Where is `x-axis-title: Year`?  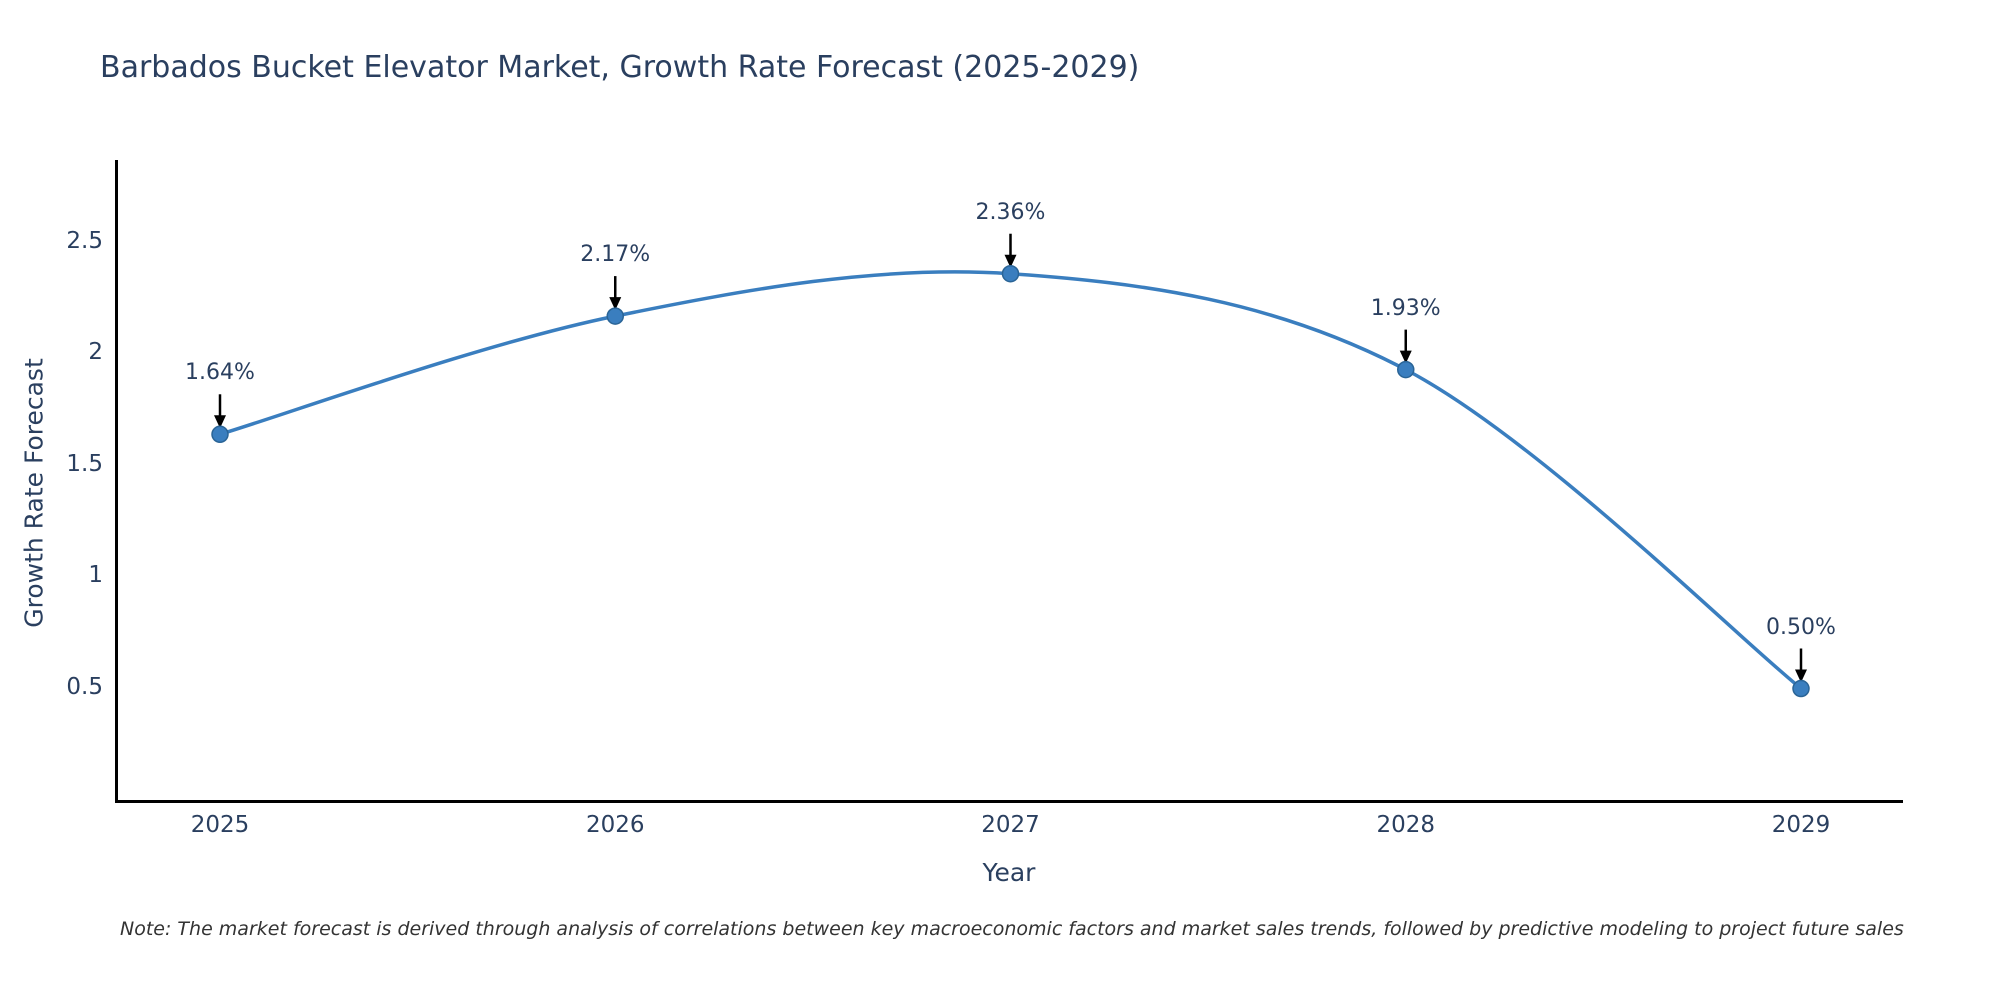
x-axis-title: Year is located at coordinates (1009, 872).